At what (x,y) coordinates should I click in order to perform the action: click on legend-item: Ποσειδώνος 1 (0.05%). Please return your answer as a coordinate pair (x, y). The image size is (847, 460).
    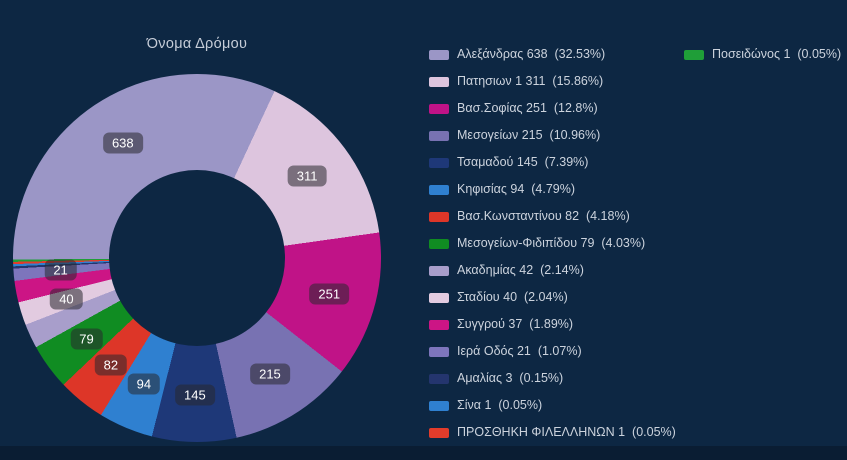
    Looking at the image, I should click on (762, 54).